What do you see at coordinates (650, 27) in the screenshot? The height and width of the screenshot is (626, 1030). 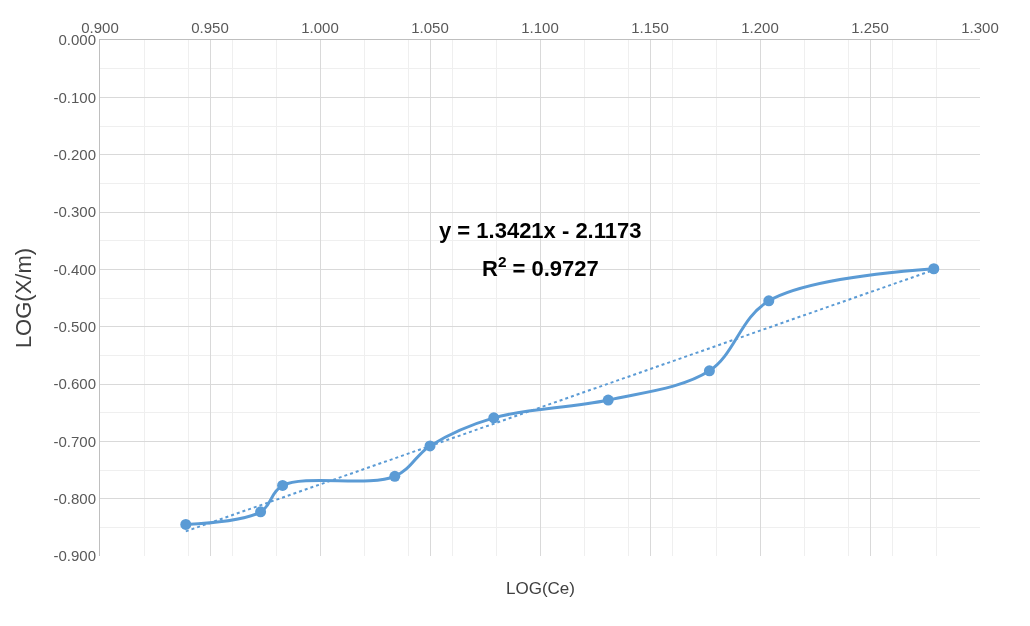 I see `x-tick-label: 1.150` at bounding box center [650, 27].